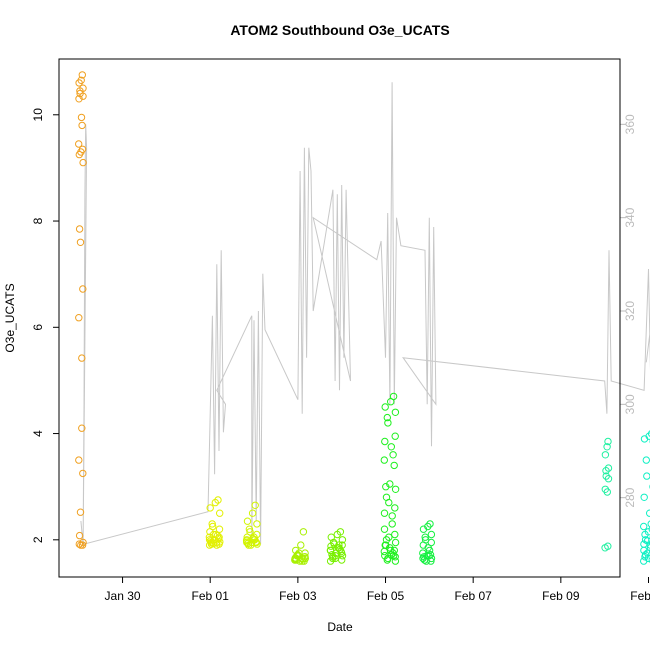 The height and width of the screenshot is (655, 650). I want to click on y2-tick-label: 360, so click(630, 124).